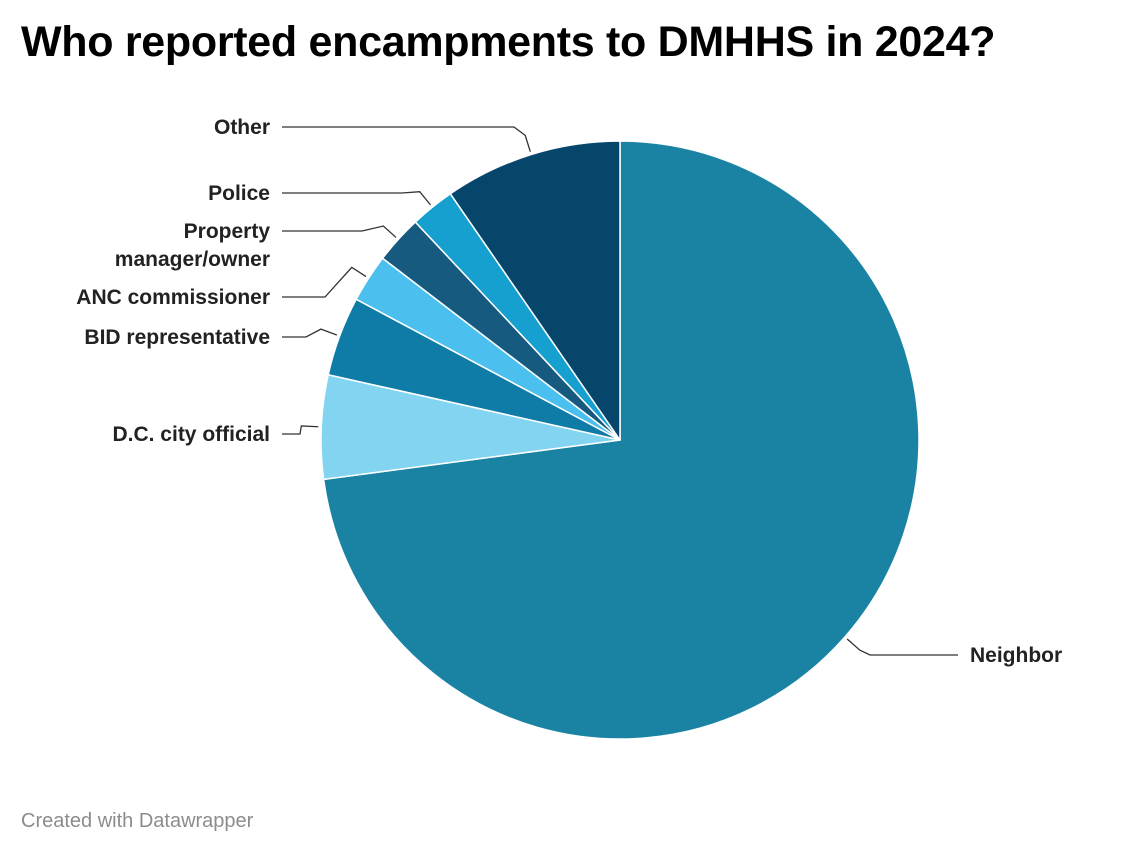 The image size is (1138, 843). I want to click on footer-credit: Created with Datawrapper, so click(137, 821).